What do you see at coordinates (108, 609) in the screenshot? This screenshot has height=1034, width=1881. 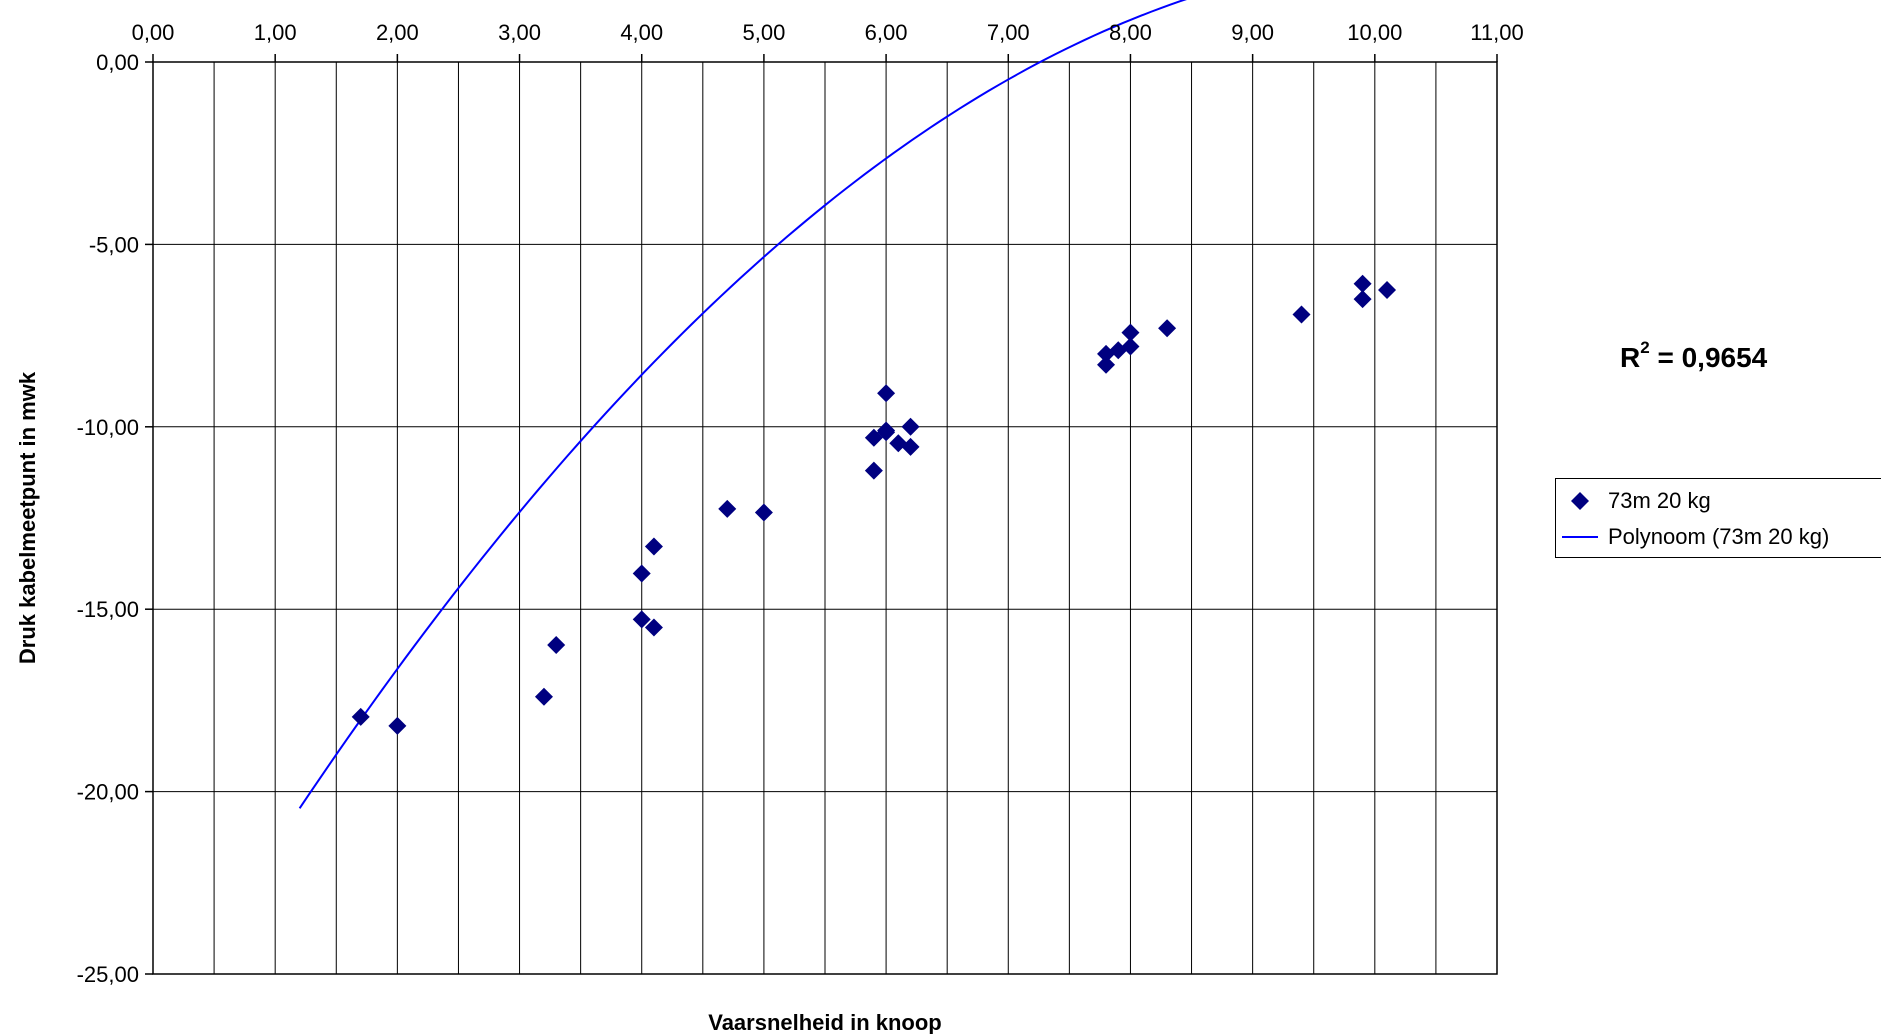 I see `y-tick-label: -15,00` at bounding box center [108, 609].